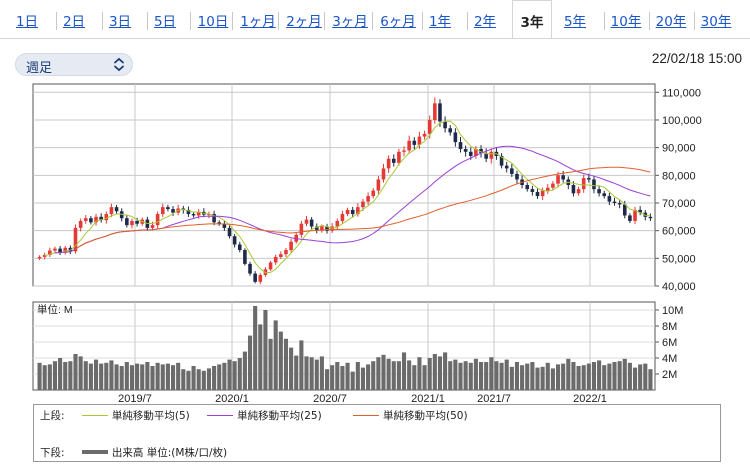  What do you see at coordinates (669, 343) in the screenshot?
I see `volume-tick-label: 6M` at bounding box center [669, 343].